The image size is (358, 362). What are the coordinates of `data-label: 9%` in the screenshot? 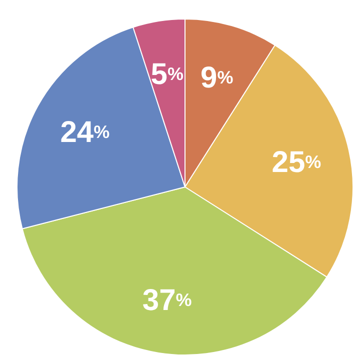 It's located at (217, 77).